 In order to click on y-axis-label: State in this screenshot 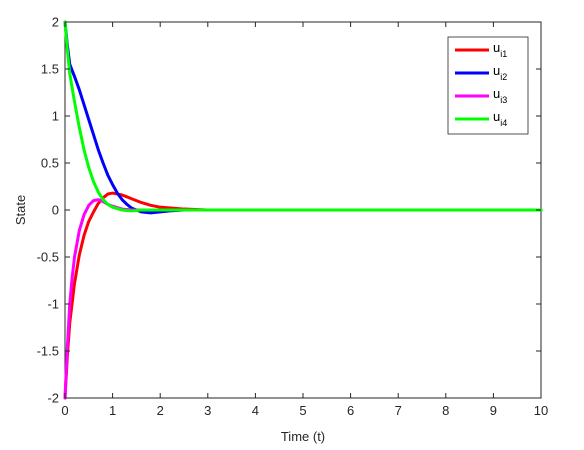, I will do `click(20, 210)`.